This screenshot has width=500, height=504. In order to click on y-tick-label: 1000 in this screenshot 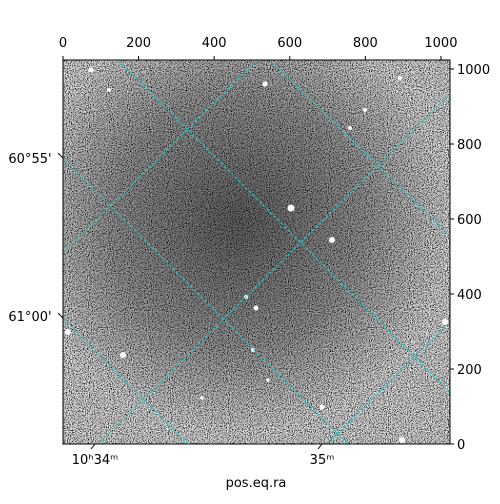, I will do `click(473, 70)`.